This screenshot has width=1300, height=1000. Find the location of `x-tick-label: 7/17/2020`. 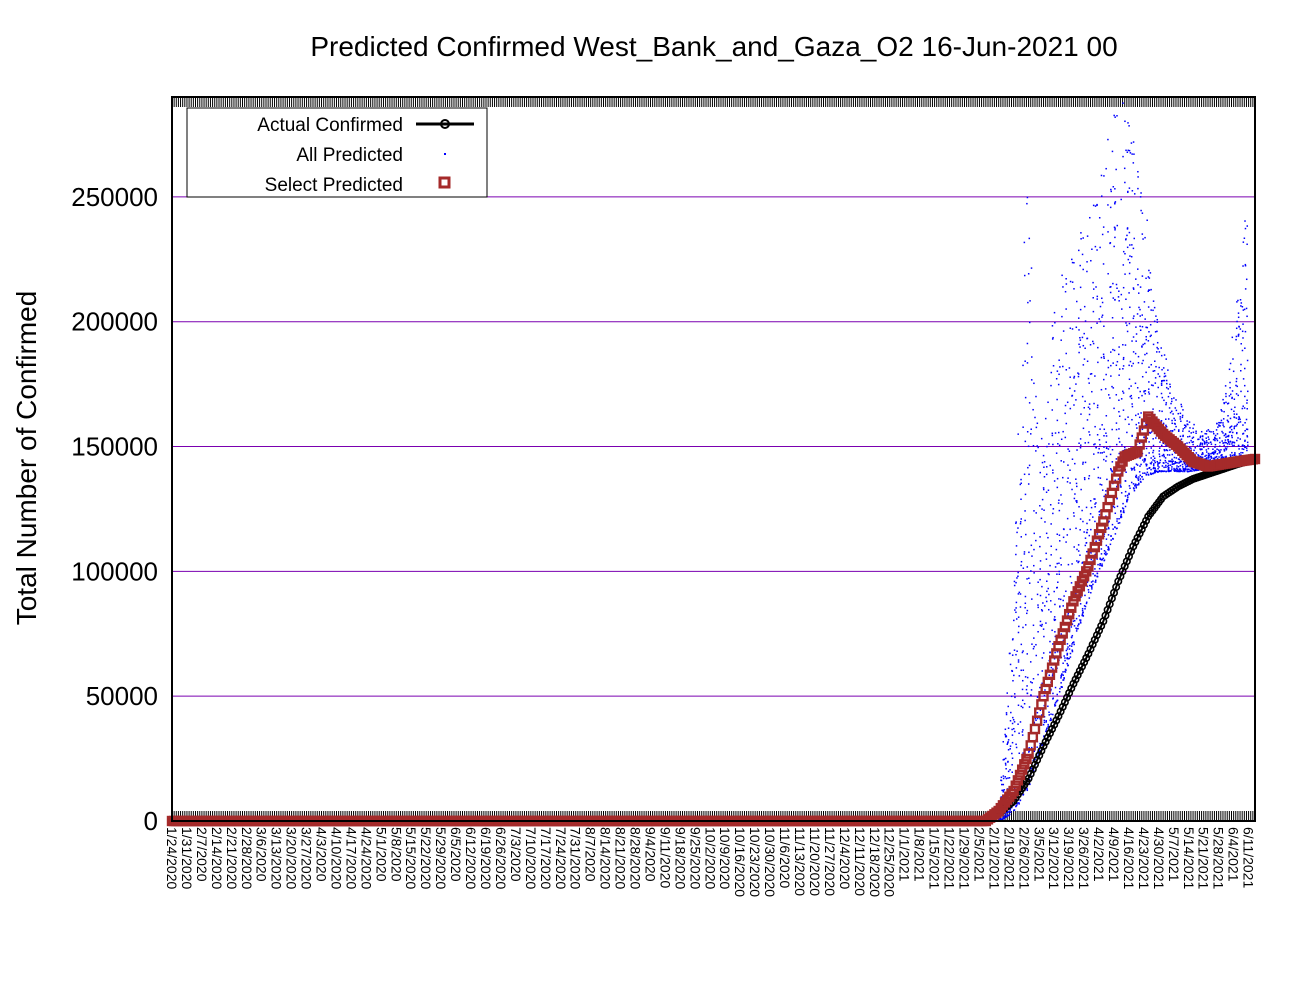

x-tick-label: 7/17/2020 is located at coordinates (546, 858).